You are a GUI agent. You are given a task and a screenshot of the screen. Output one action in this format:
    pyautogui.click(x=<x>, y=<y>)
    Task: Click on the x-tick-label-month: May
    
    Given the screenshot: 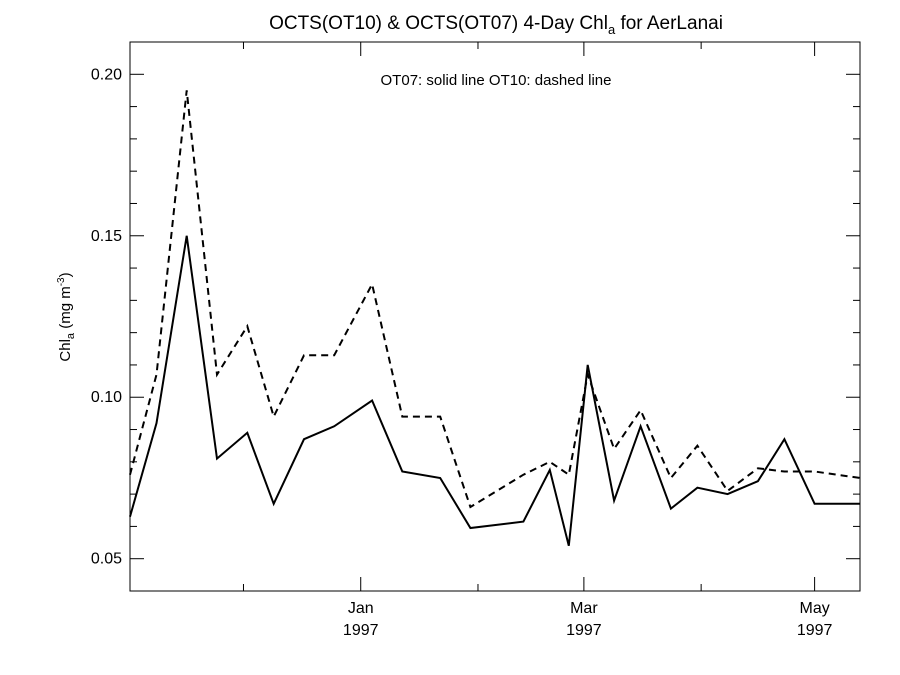 What is the action you would take?
    pyautogui.click(x=814, y=608)
    